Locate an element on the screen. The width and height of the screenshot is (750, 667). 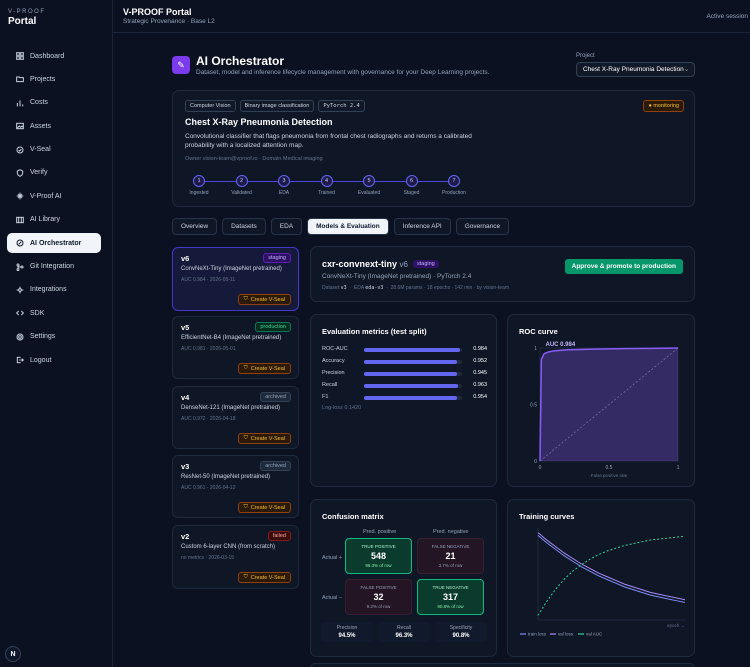
sidebar-item-dashboard: Dashboard is located at coordinates (54, 56).